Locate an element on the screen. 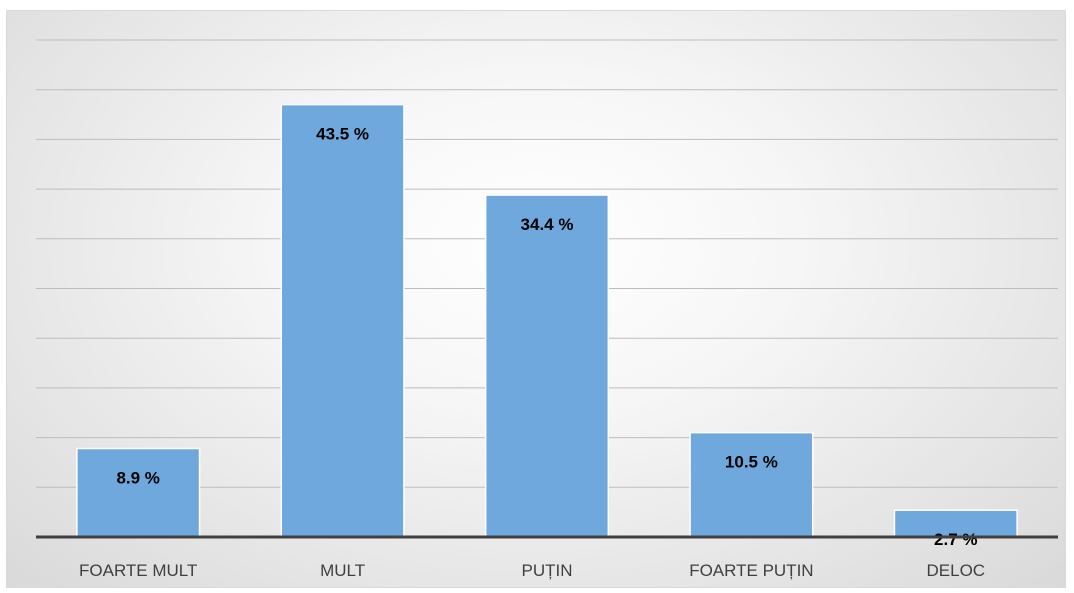  data-label: 2.7 % is located at coordinates (955, 539).